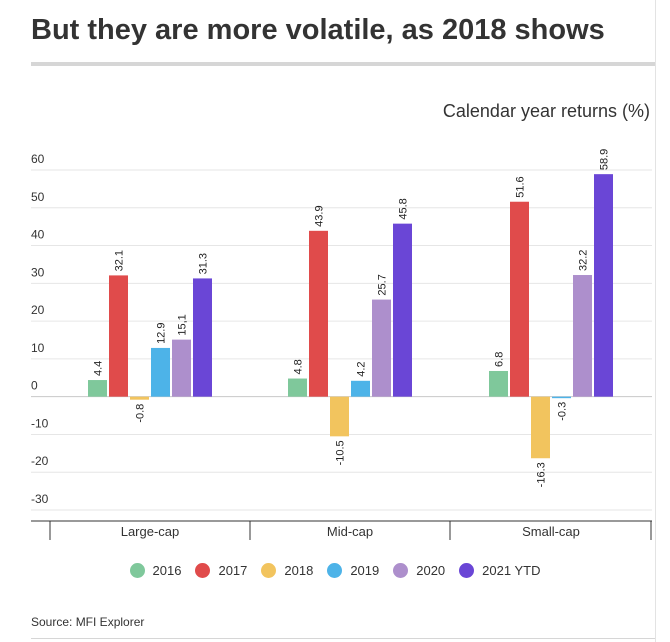 The image size is (670, 642). Describe the element at coordinates (546, 111) in the screenshot. I see `chart-subtitle: Calendar year returns (%)` at that location.